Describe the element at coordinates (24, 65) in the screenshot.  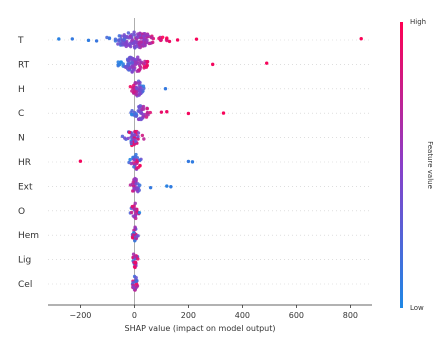
I see `feature-label: RT` at that location.